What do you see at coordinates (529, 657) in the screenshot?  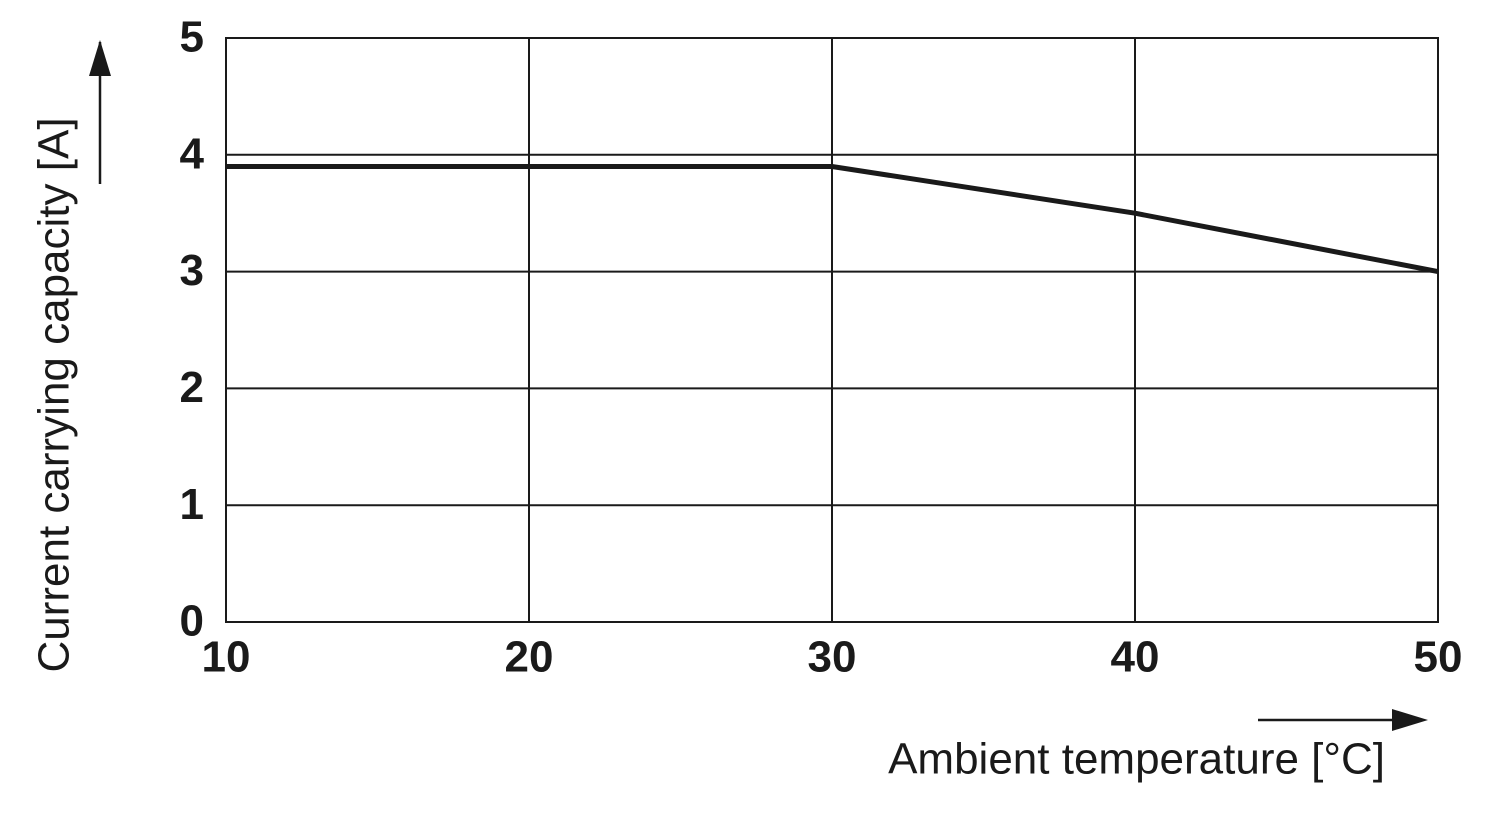 I see `x-tick-label: 20` at bounding box center [529, 657].